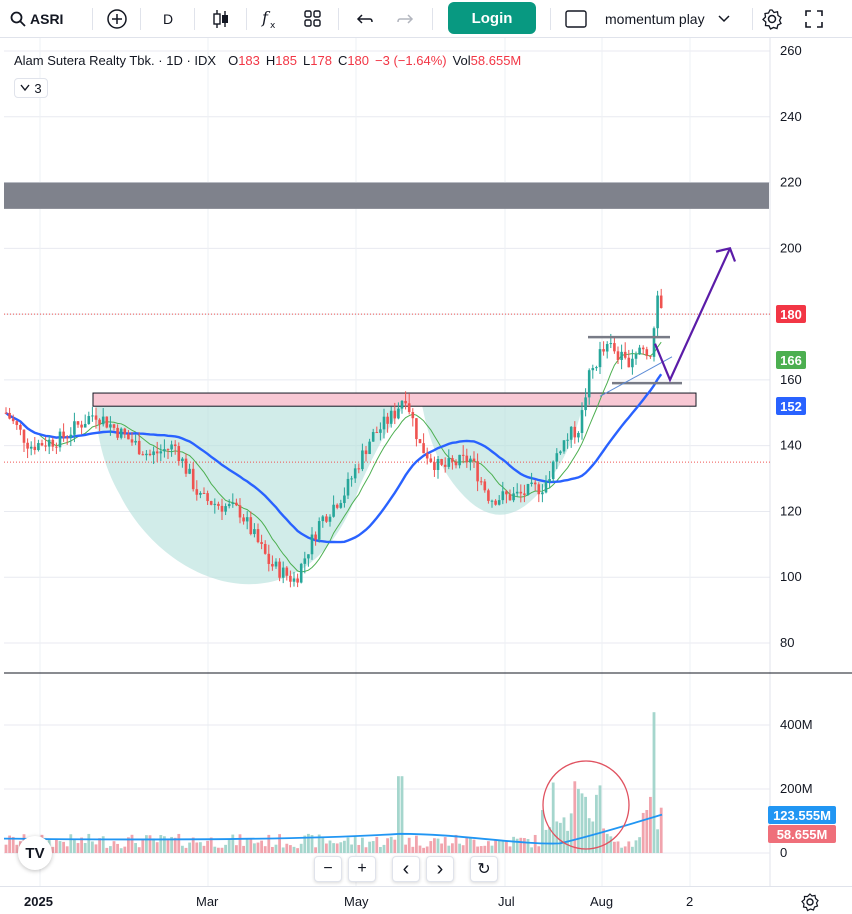  I want to click on interval-button: D, so click(168, 19).